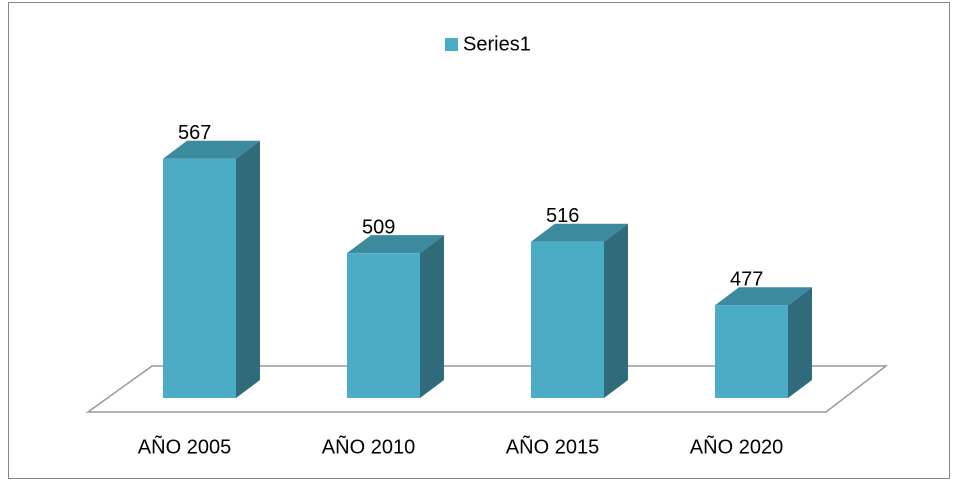  I want to click on x-tick-label: AÑO 2005, so click(184, 446).